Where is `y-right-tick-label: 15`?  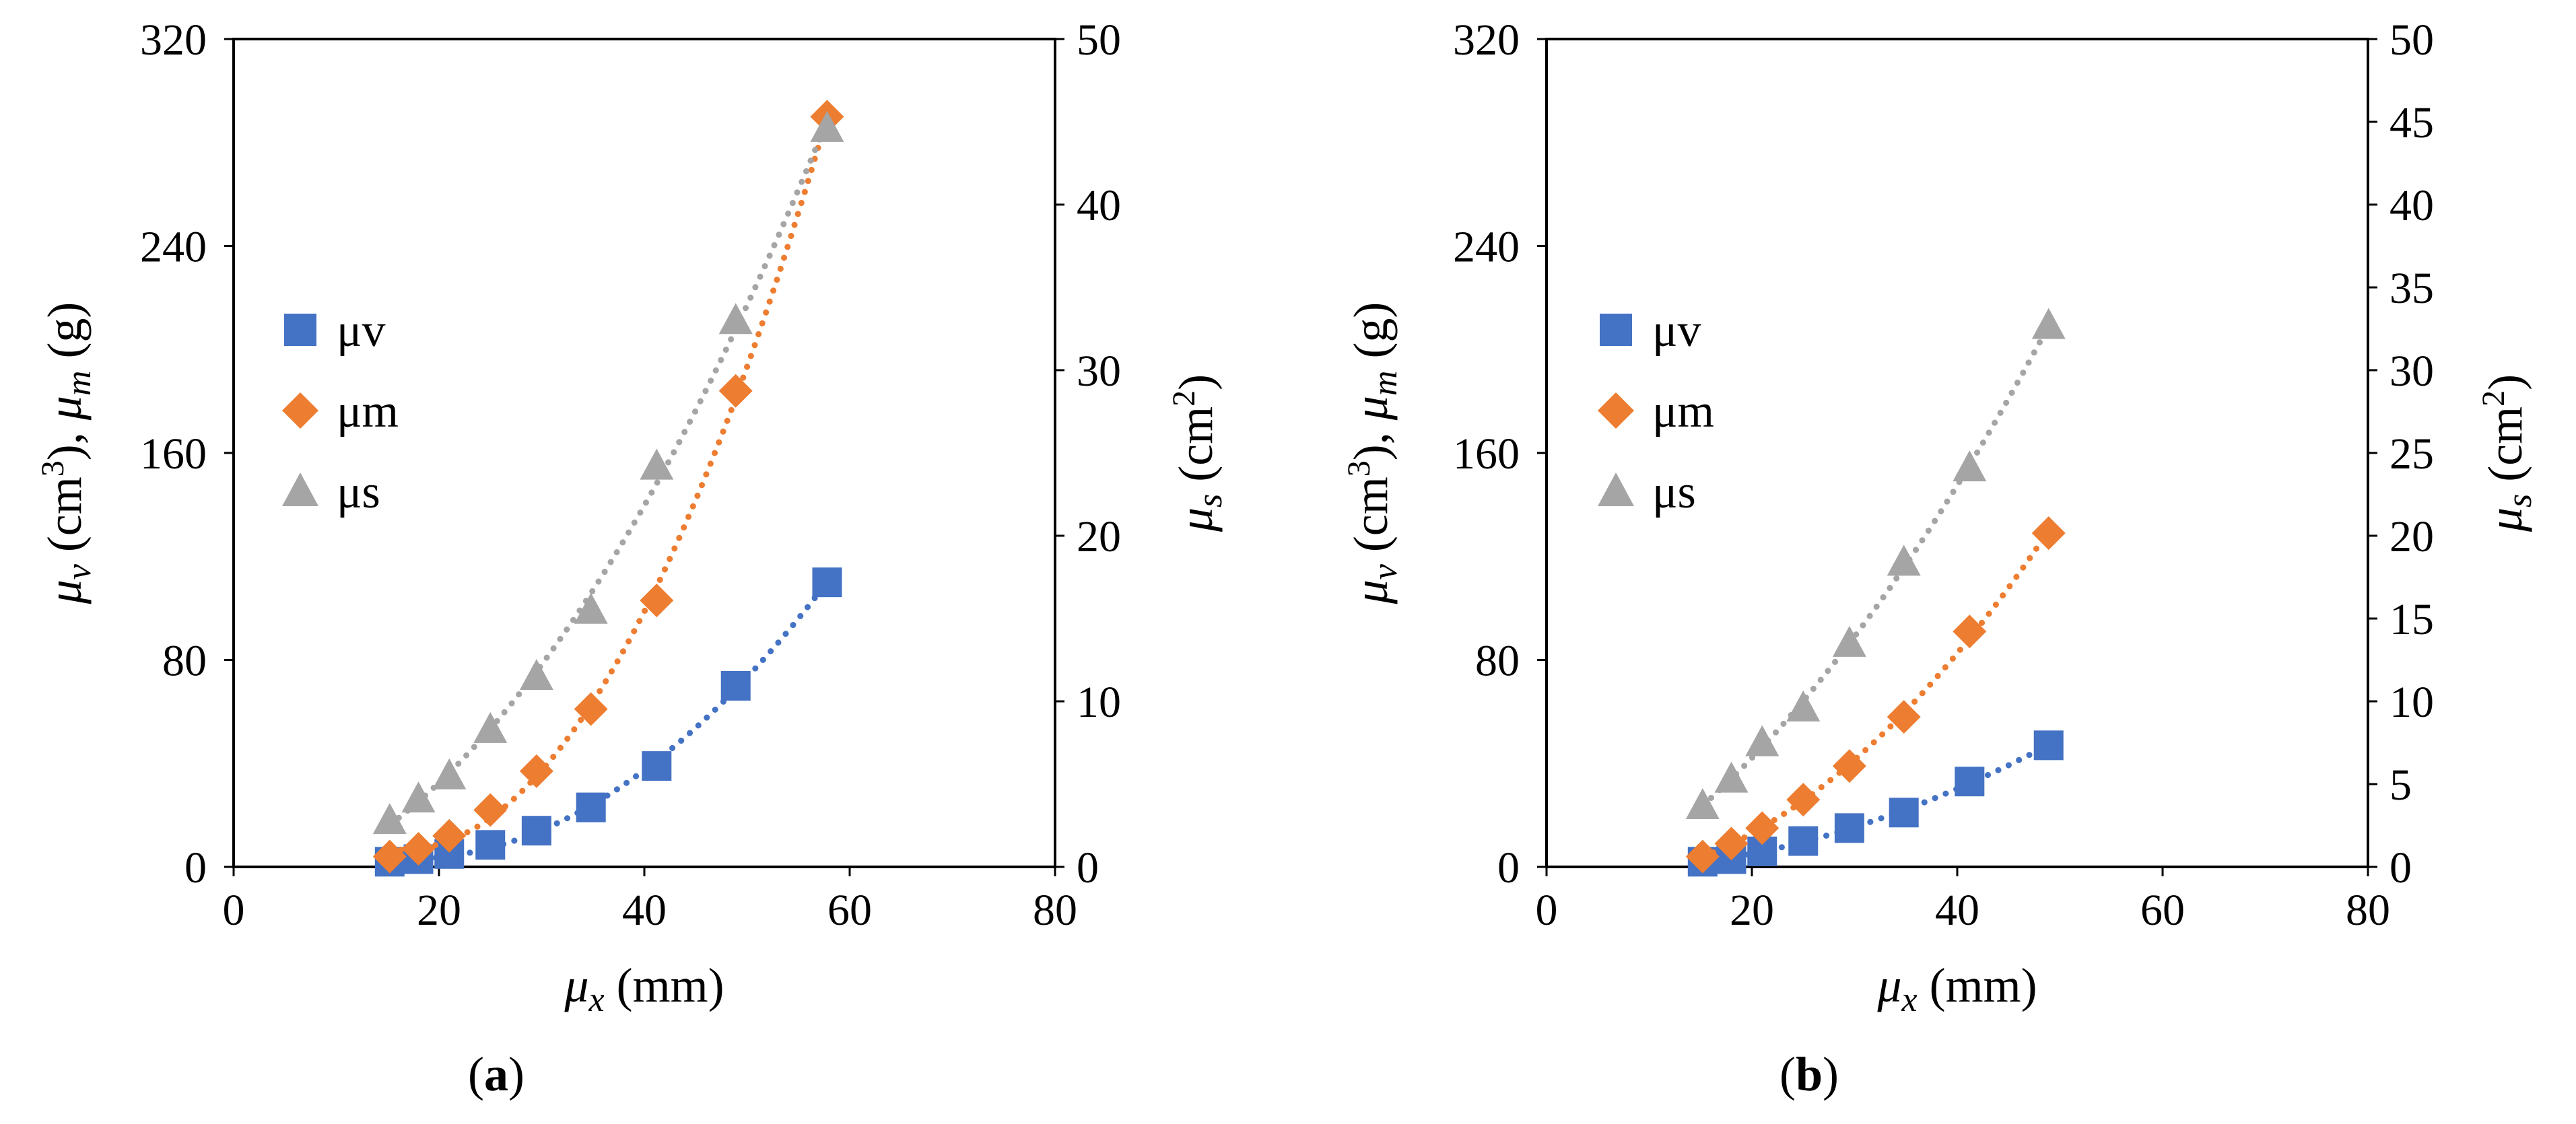 y-right-tick-label: 15 is located at coordinates (2411, 619).